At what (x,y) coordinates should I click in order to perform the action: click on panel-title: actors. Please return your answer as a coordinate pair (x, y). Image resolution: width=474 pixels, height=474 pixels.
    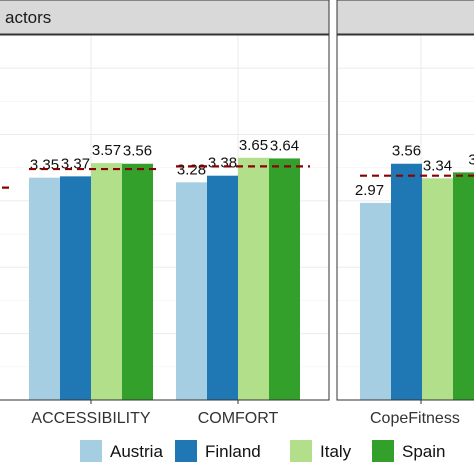
    Looking at the image, I should click on (28, 17).